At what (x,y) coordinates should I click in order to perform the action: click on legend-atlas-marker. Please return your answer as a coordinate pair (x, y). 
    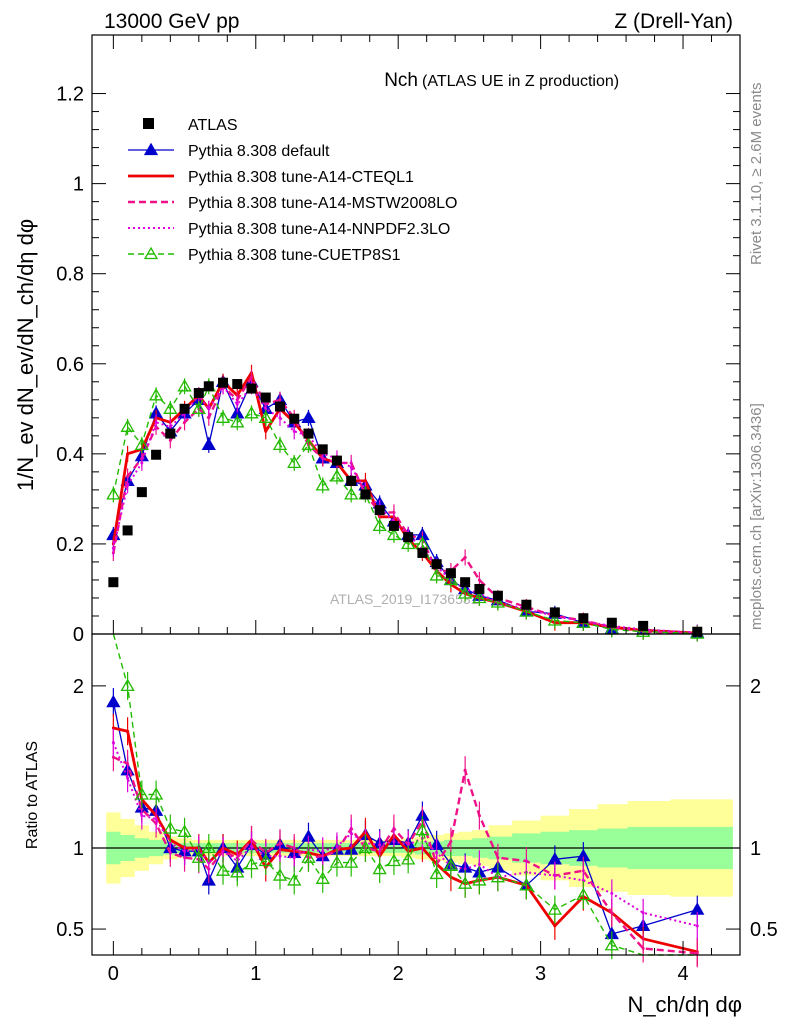
    Looking at the image, I should click on (148, 123).